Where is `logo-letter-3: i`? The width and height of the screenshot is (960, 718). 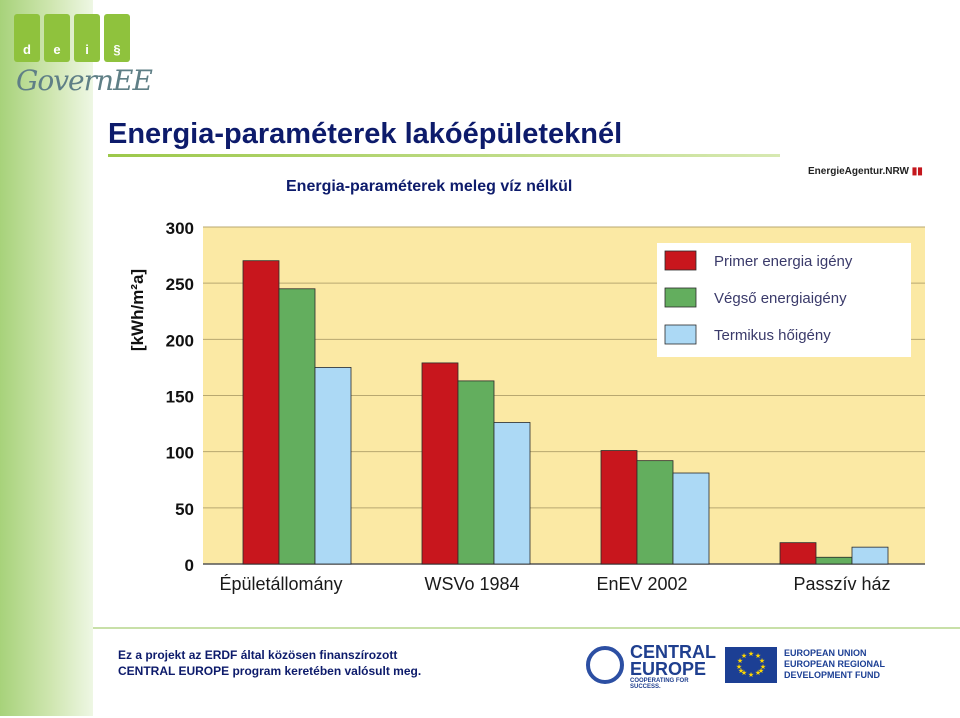
logo-letter-3: i is located at coordinates (87, 49).